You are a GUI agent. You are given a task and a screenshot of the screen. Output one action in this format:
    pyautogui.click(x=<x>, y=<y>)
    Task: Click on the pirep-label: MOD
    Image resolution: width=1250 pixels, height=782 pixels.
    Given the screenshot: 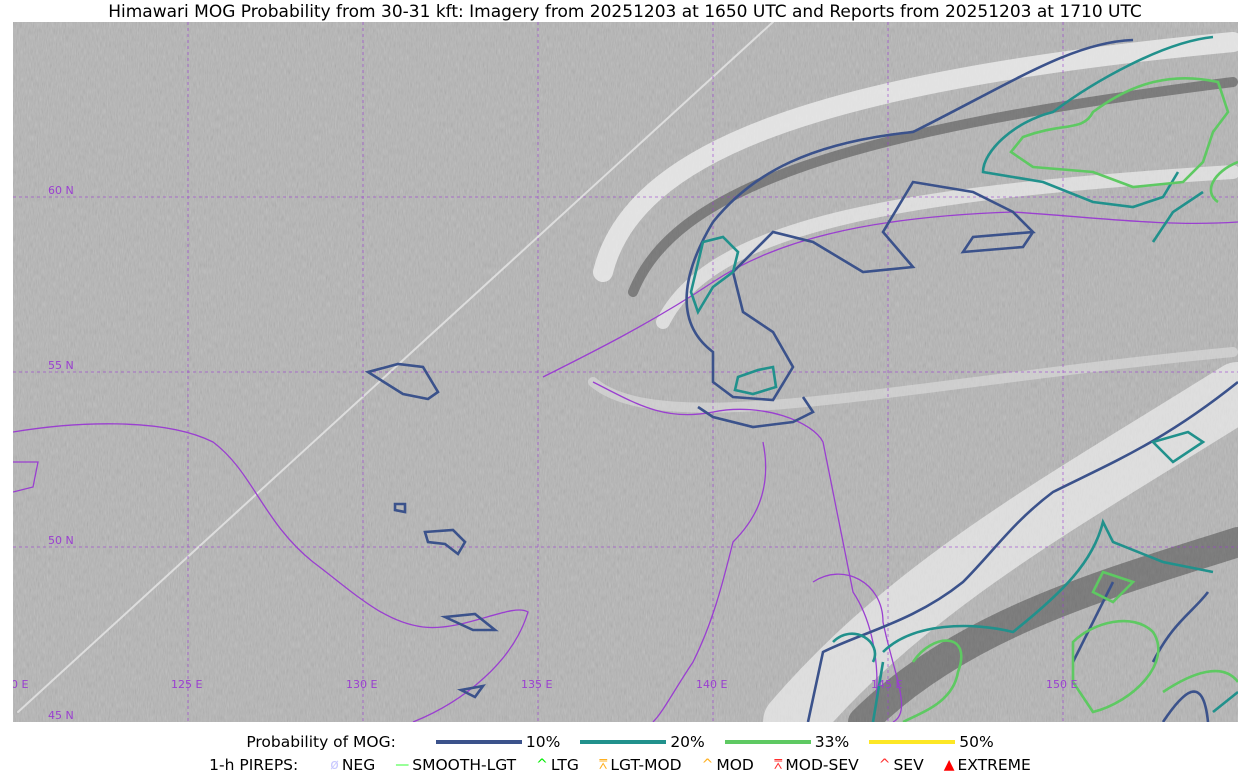 What is the action you would take?
    pyautogui.click(x=735, y=765)
    